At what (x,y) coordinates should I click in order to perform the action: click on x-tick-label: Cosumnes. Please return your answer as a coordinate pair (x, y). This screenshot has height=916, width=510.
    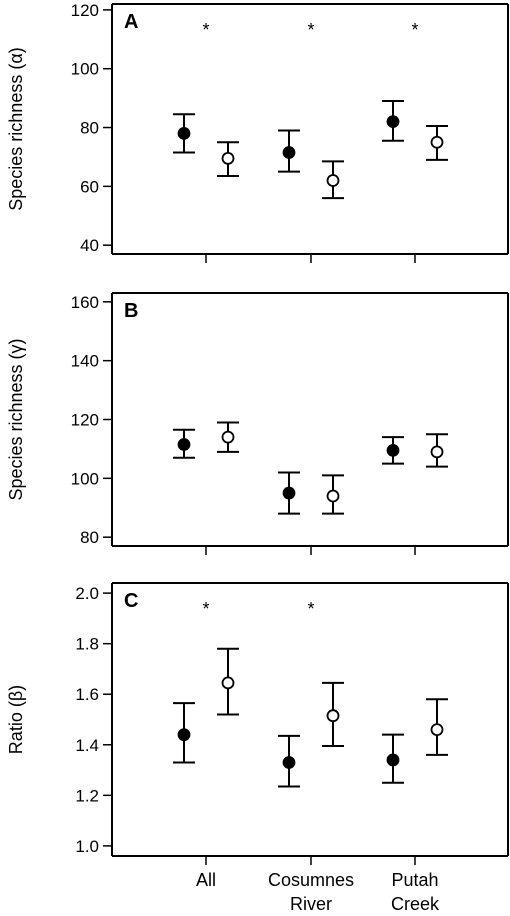
    Looking at the image, I should click on (311, 880).